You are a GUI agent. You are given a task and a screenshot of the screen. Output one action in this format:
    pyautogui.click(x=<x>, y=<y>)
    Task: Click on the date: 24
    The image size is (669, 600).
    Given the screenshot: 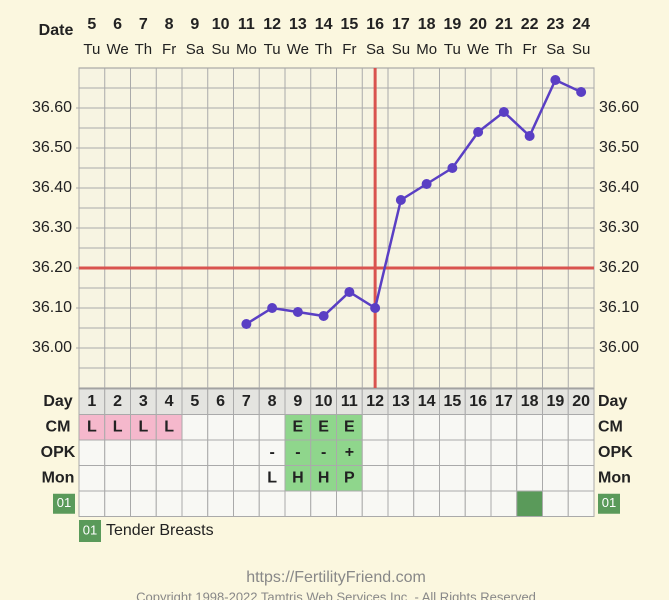 What is the action you would take?
    pyautogui.click(x=581, y=24)
    